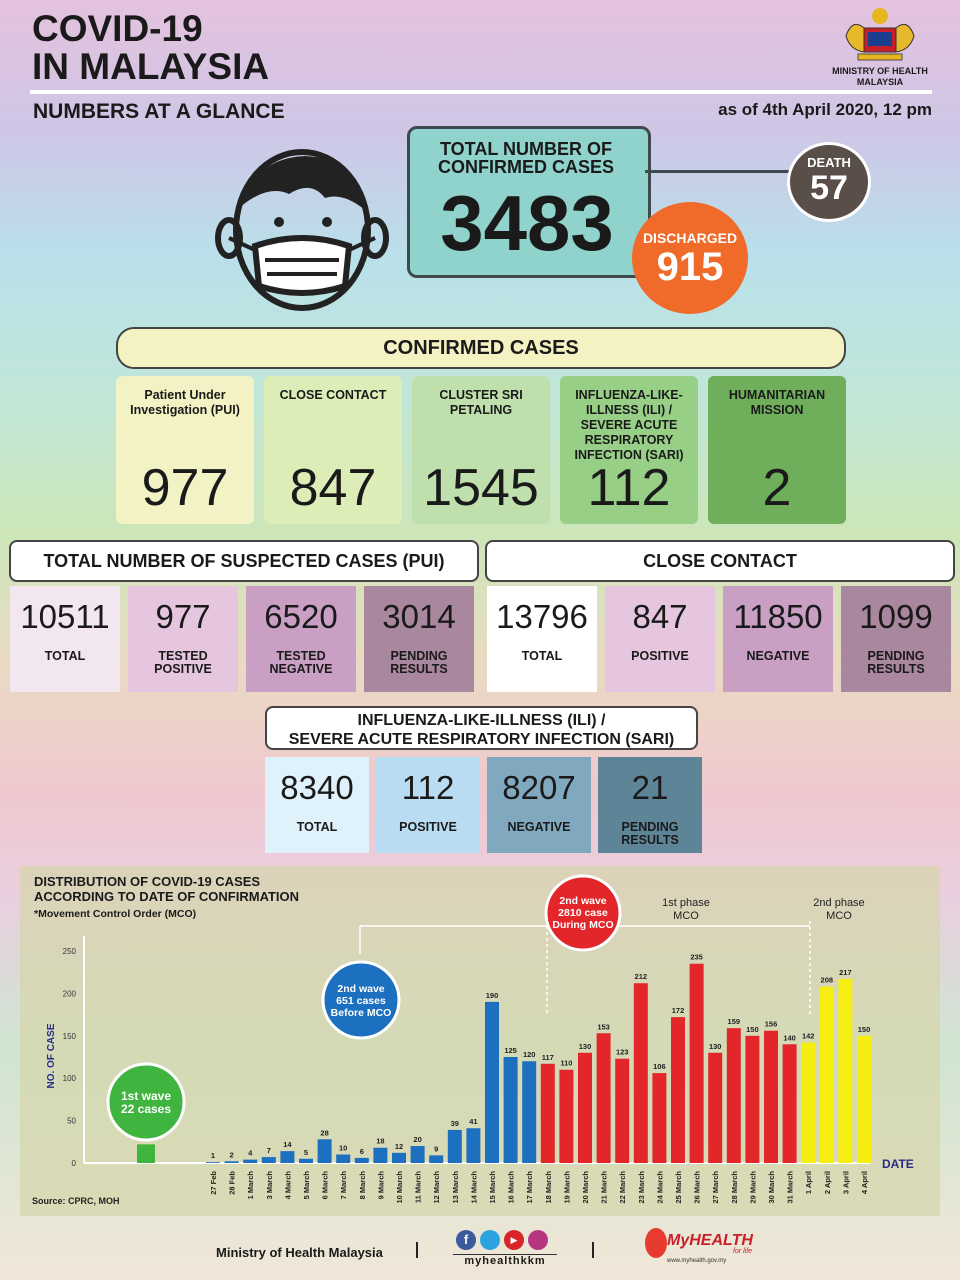 The height and width of the screenshot is (1280, 960). Describe the element at coordinates (481, 348) in the screenshot. I see `confirmed-cases-heading: CONFIRMED CASES` at that location.